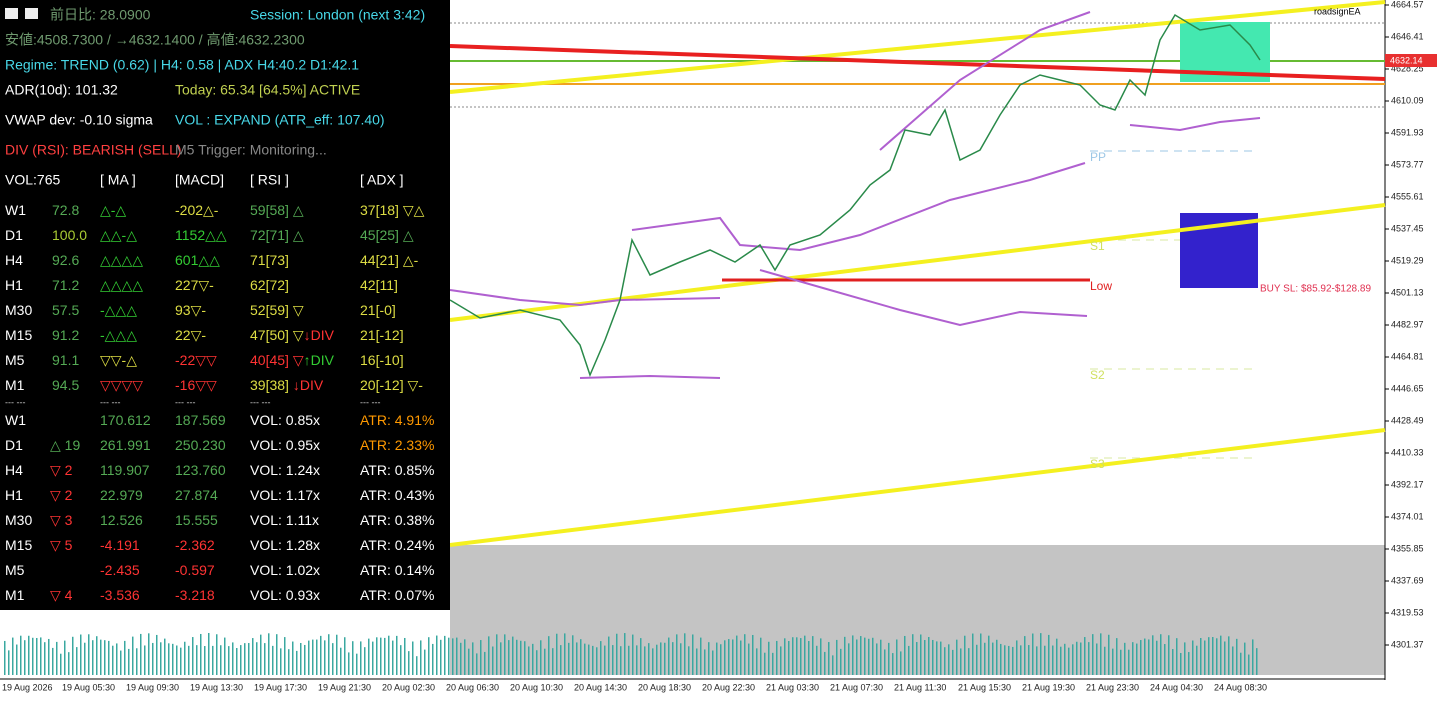 The image size is (1437, 703). Describe the element at coordinates (118, 235) in the screenshot. I see `cell: △△-△` at that location.